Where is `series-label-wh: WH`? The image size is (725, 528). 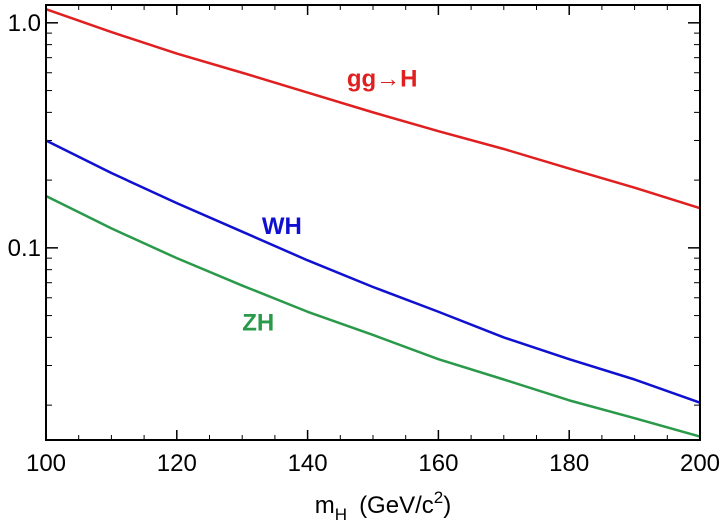
series-label-wh: WH is located at coordinates (282, 226).